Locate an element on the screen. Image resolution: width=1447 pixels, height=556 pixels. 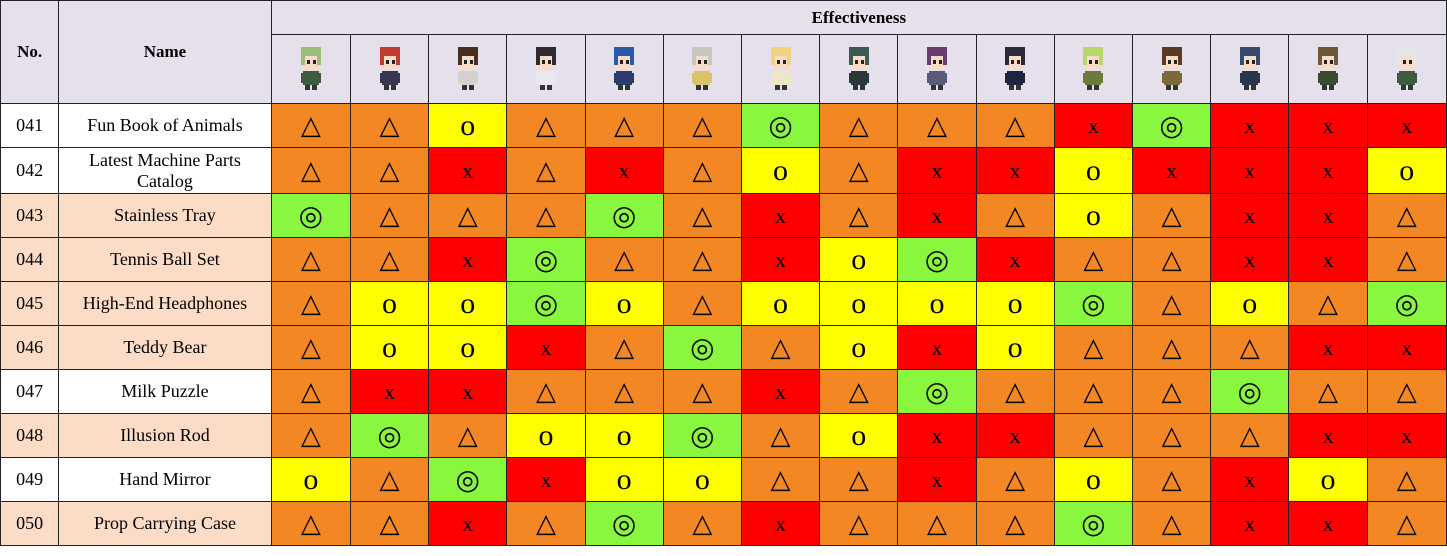
column-header-name: Name is located at coordinates (165, 52).